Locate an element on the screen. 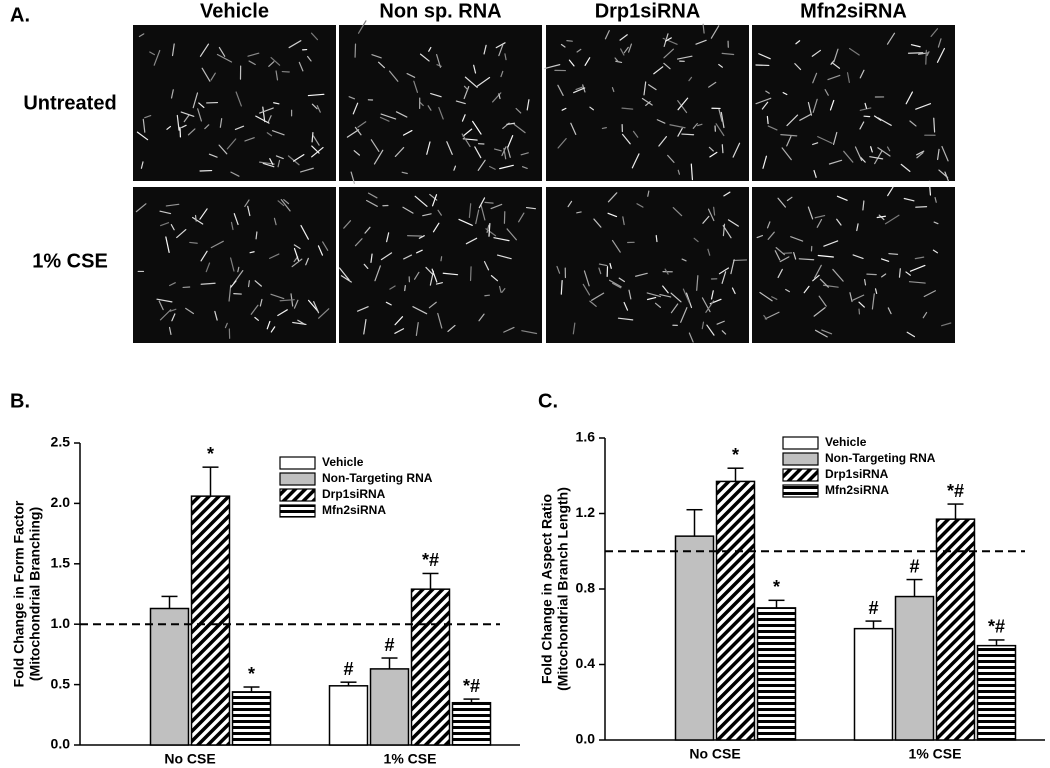 The image size is (1050, 768). significance-label: # is located at coordinates (873, 608).